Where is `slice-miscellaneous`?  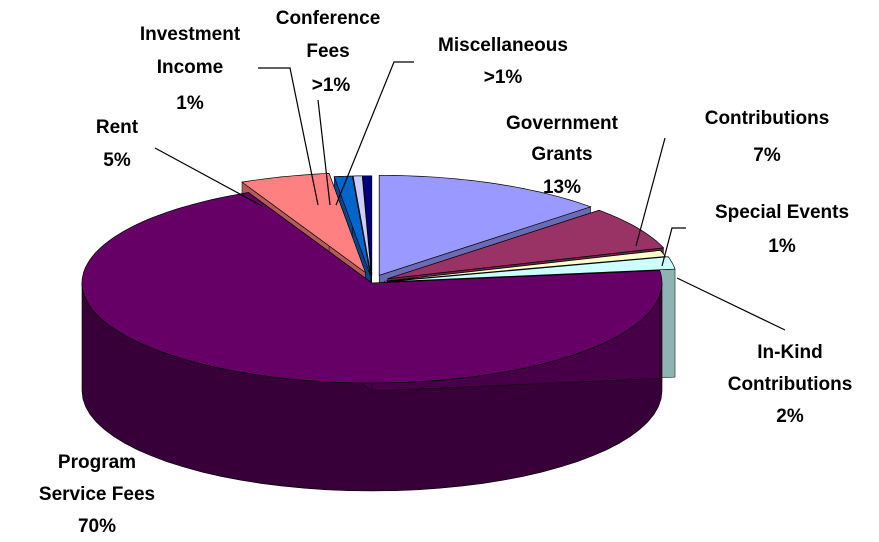 slice-miscellaneous is located at coordinates (367, 225).